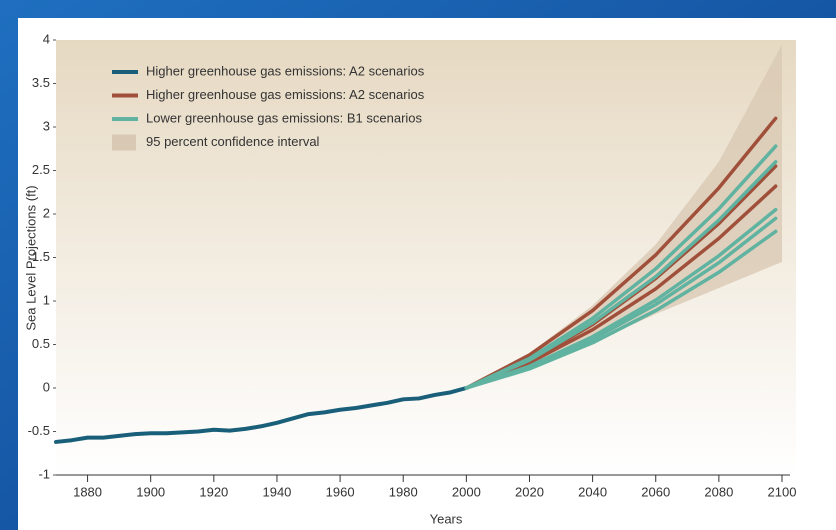 The image size is (836, 530). Describe the element at coordinates (87, 491) in the screenshot. I see `x-tick-label: 1880` at that location.